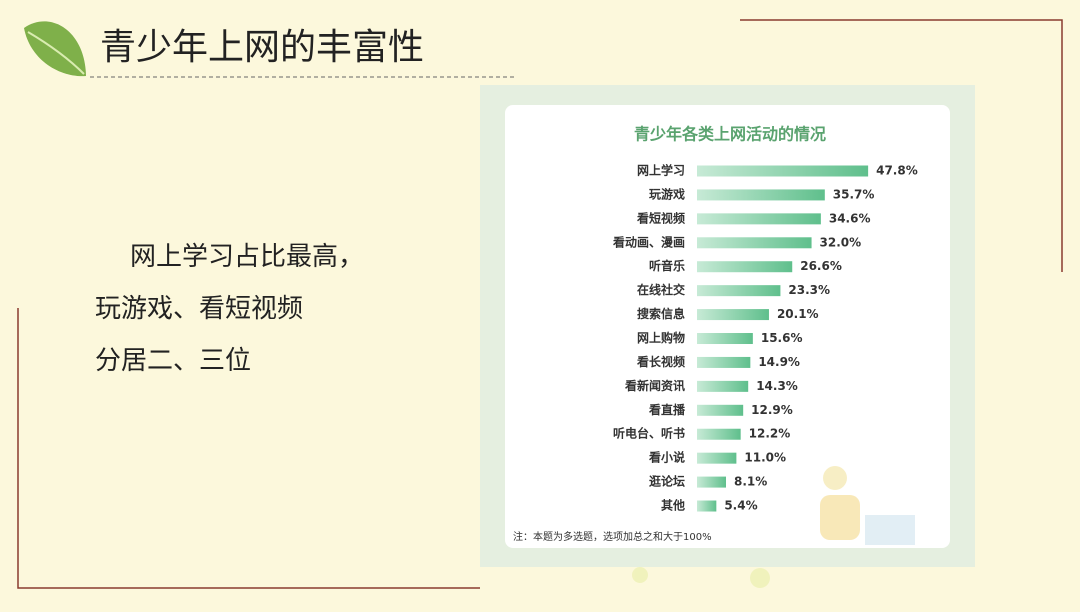  I want to click on value-label: 35.7%, so click(854, 194).